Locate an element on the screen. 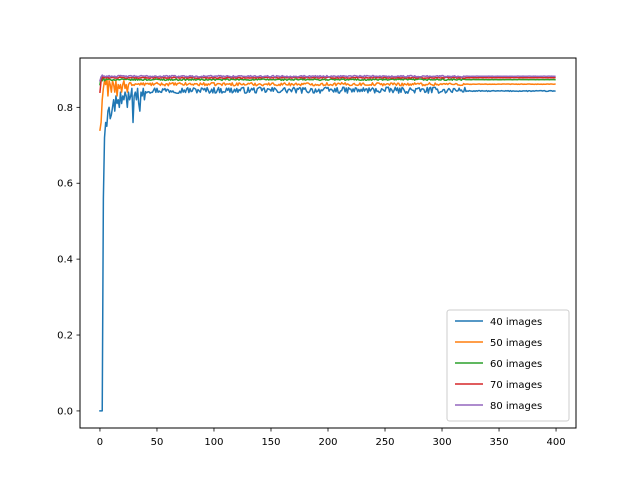 The width and height of the screenshot is (640, 485). legend-frame is located at coordinates (508, 365).